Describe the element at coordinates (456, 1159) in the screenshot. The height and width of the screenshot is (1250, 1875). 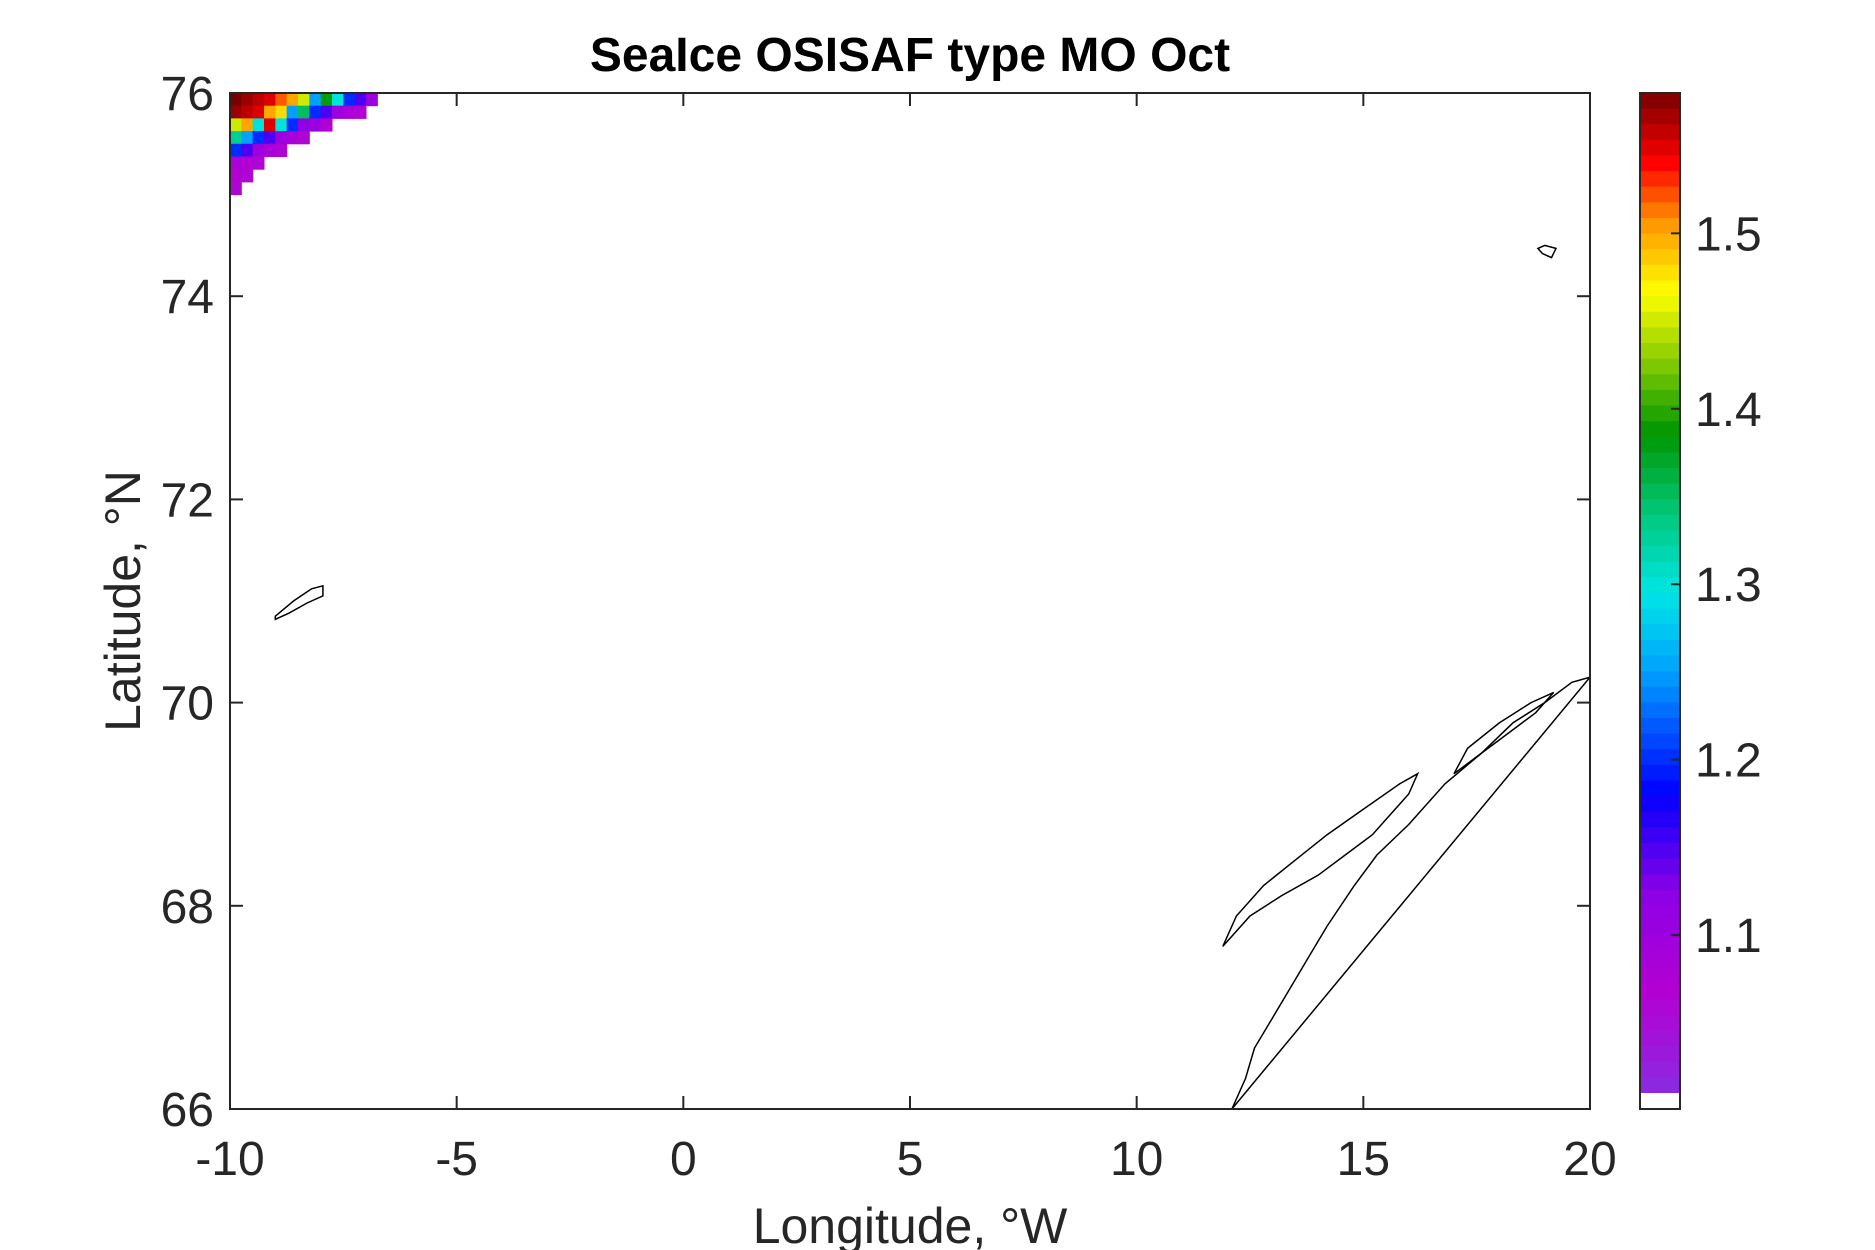
I see `x-tick-label: -5` at that location.